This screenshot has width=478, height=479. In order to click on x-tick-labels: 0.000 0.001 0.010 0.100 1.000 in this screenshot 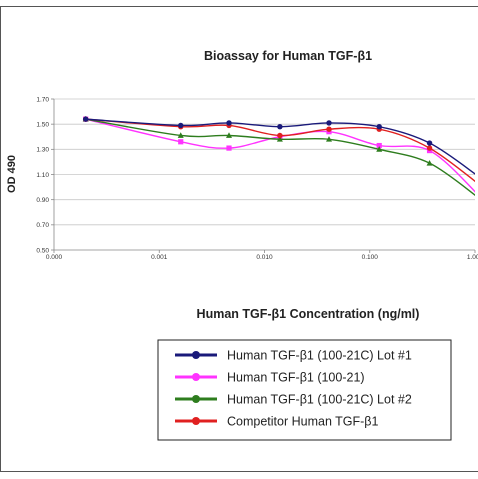, I will do `click(262, 257)`.